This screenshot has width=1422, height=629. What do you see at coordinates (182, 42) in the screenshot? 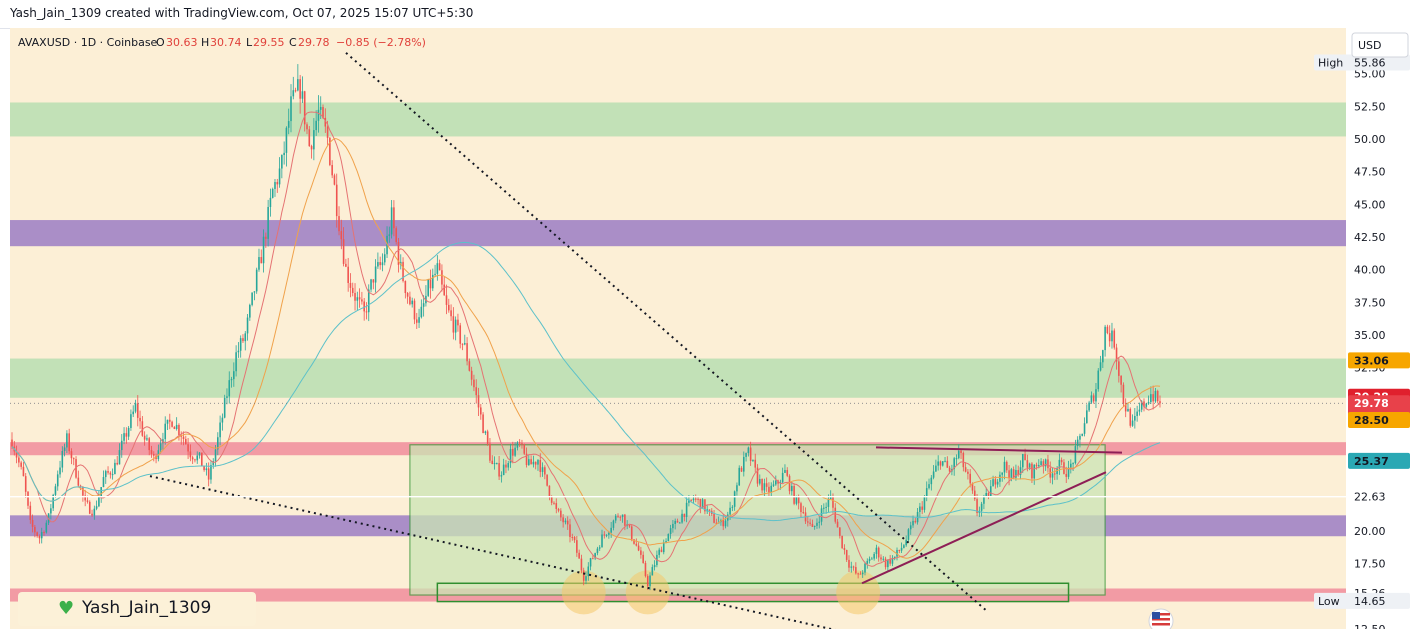
I see `legend-o-value: 30.63` at bounding box center [182, 42].